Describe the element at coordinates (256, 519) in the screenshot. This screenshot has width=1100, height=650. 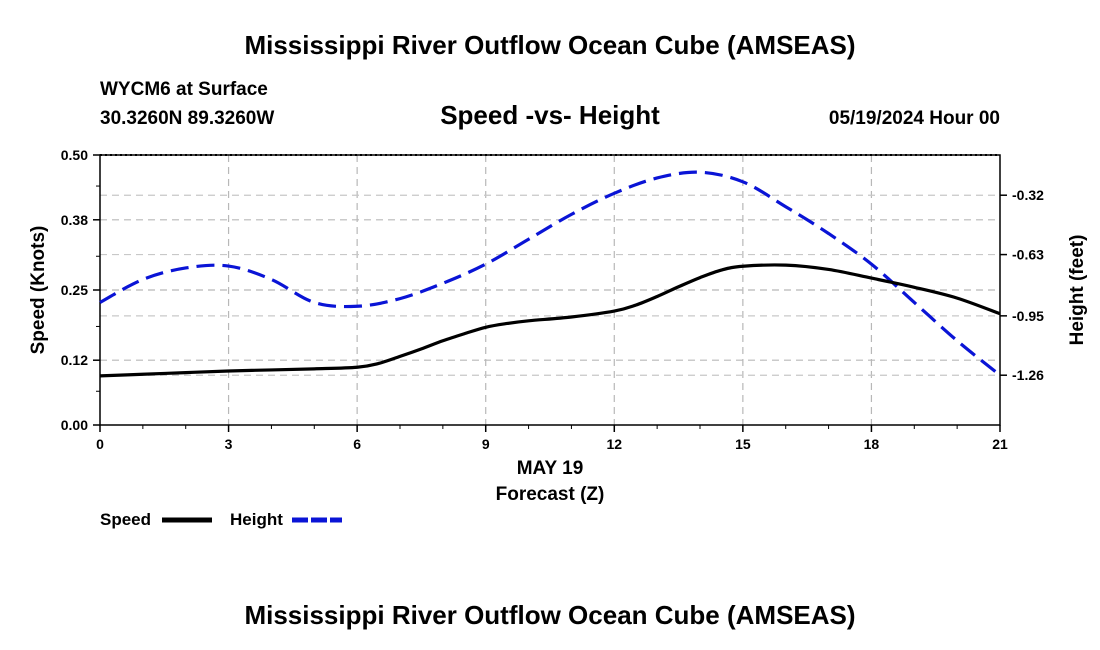
I see `legend-height-label: Height` at that location.